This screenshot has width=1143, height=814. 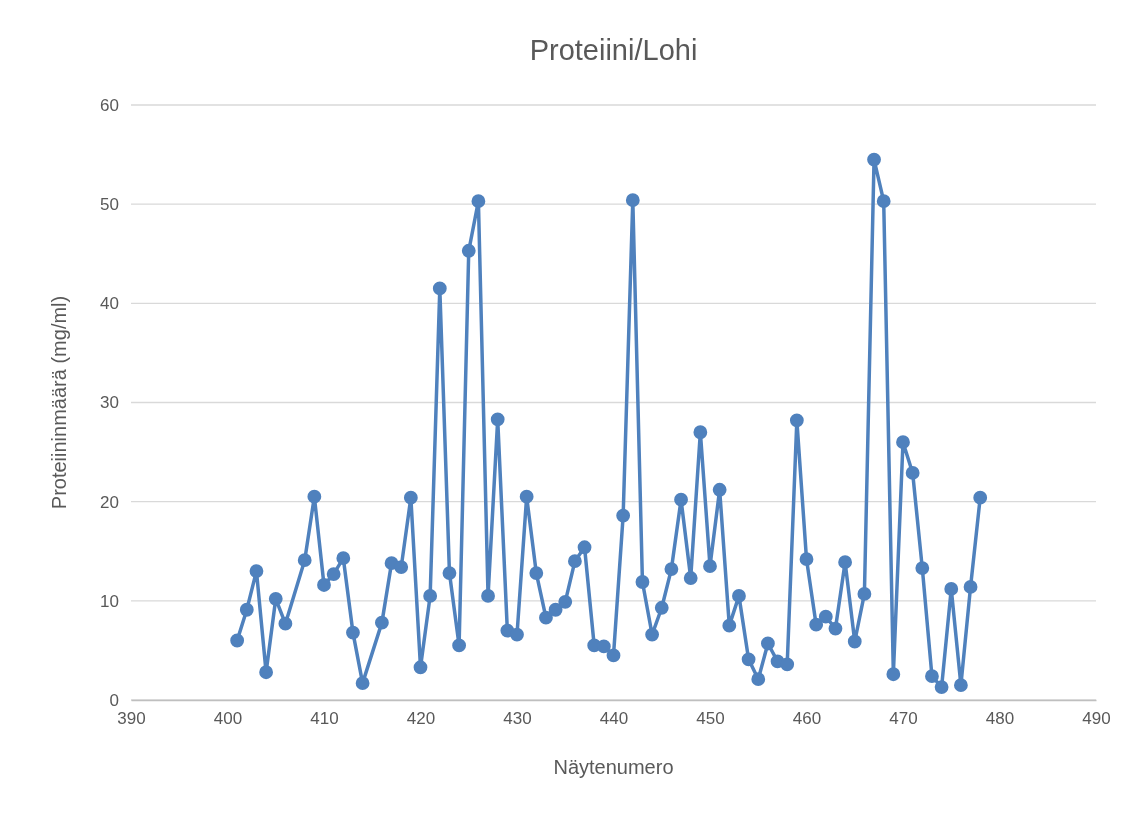 I want to click on y-tick-label: 20, so click(x=109, y=502).